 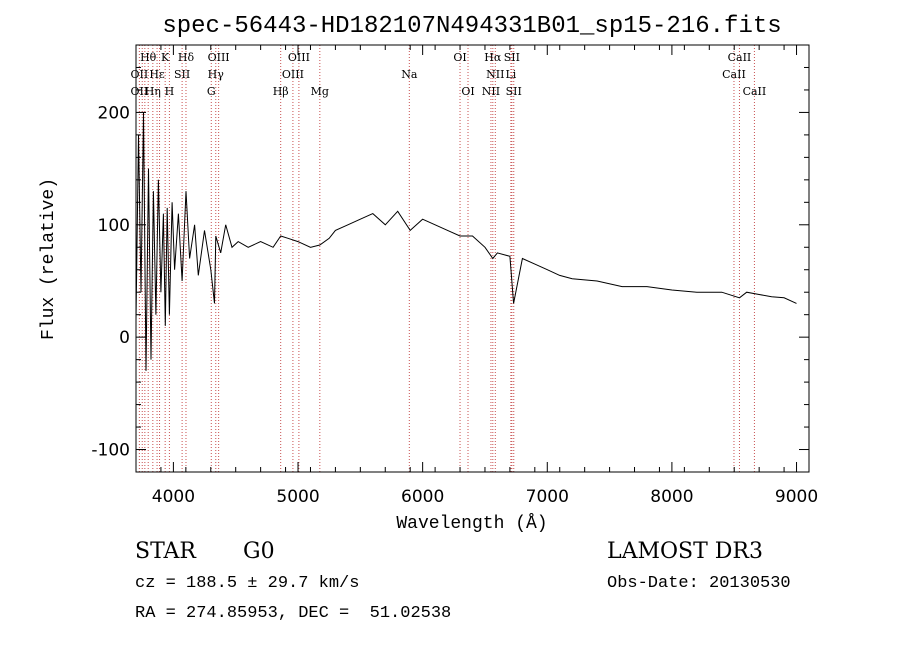 I want to click on survey-name: LAMOST DR3, so click(x=685, y=551).